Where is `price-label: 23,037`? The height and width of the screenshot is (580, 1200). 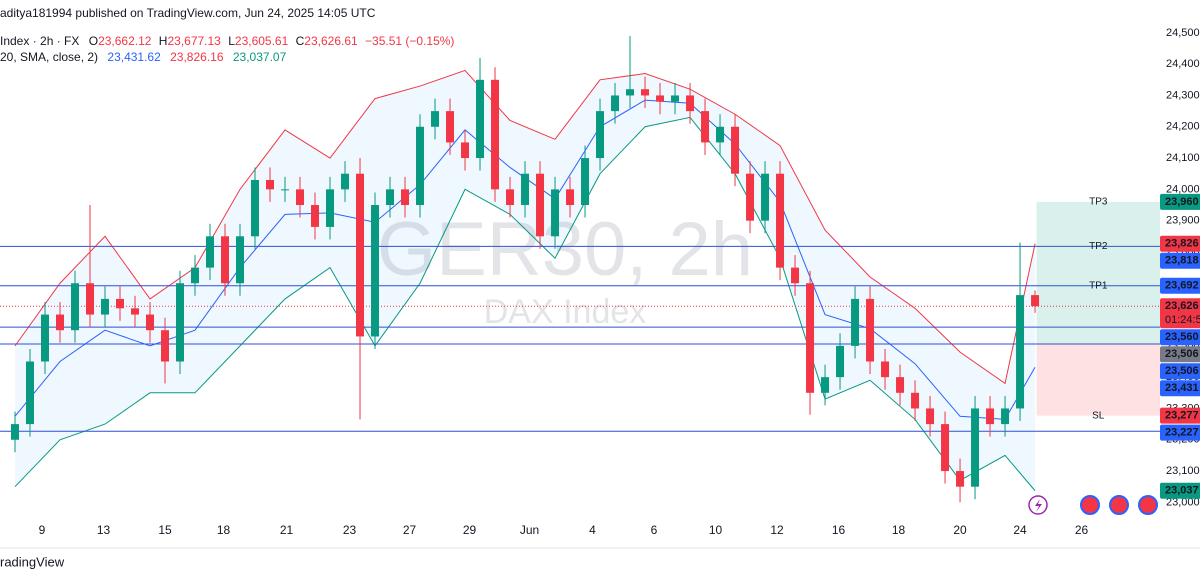 price-label: 23,037 is located at coordinates (1182, 491).